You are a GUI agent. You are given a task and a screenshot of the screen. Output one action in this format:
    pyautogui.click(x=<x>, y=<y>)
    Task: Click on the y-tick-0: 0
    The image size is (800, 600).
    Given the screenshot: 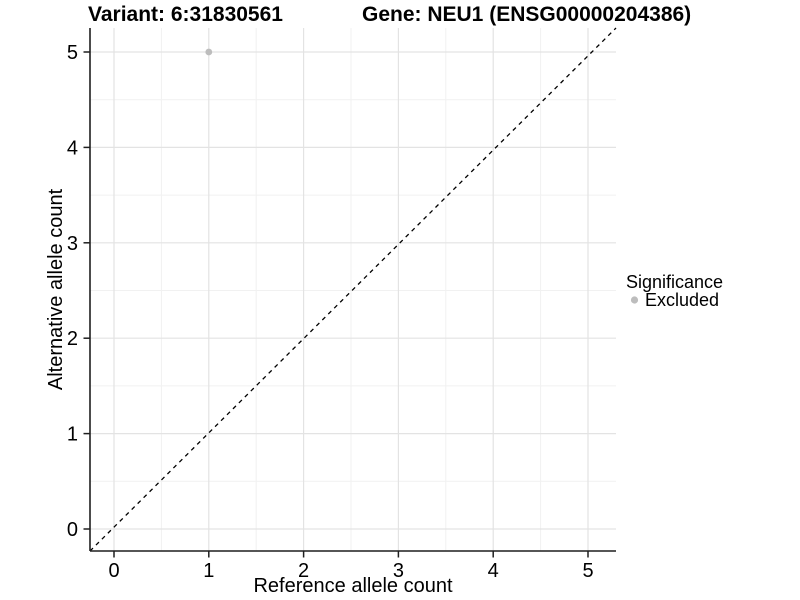 What is the action you would take?
    pyautogui.click(x=72, y=530)
    